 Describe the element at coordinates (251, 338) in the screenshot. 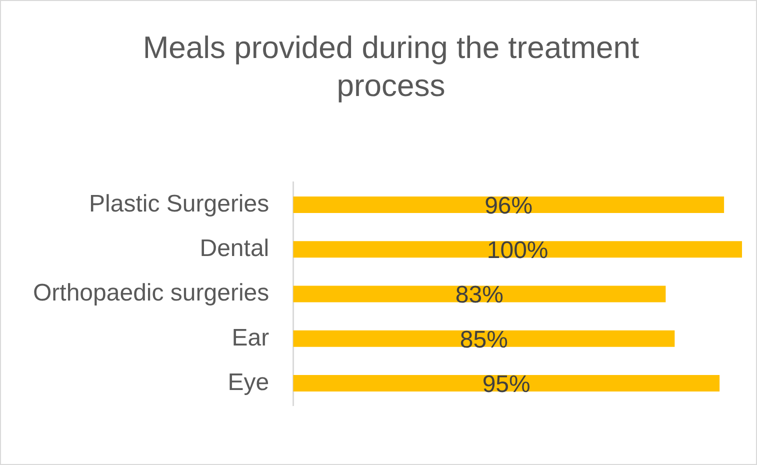

I see `y-tick-label: Ear` at that location.